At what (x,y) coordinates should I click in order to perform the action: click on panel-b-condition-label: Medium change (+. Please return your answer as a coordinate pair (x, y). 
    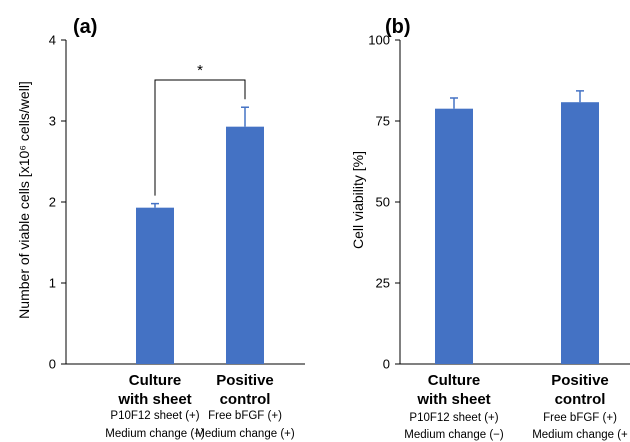
    Looking at the image, I should click on (580, 435).